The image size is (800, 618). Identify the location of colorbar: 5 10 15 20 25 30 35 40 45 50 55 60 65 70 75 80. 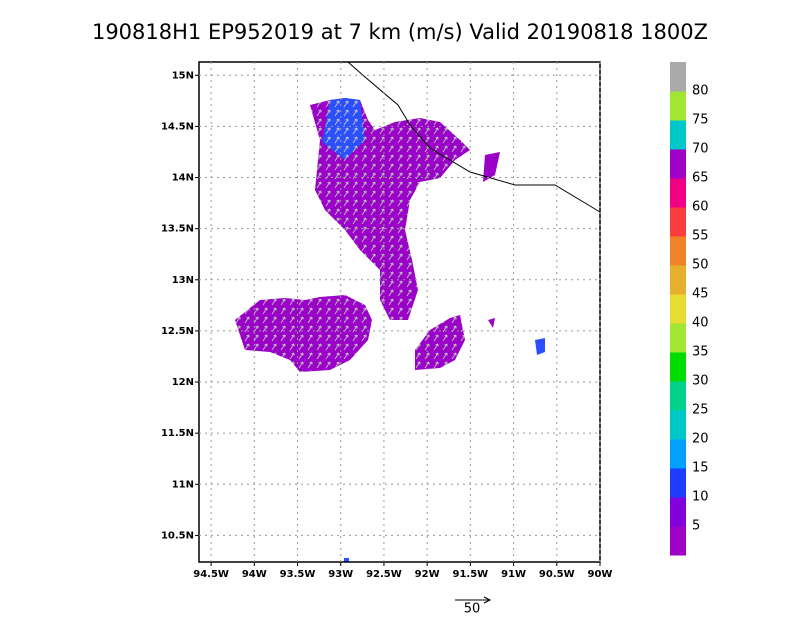
(689, 309).